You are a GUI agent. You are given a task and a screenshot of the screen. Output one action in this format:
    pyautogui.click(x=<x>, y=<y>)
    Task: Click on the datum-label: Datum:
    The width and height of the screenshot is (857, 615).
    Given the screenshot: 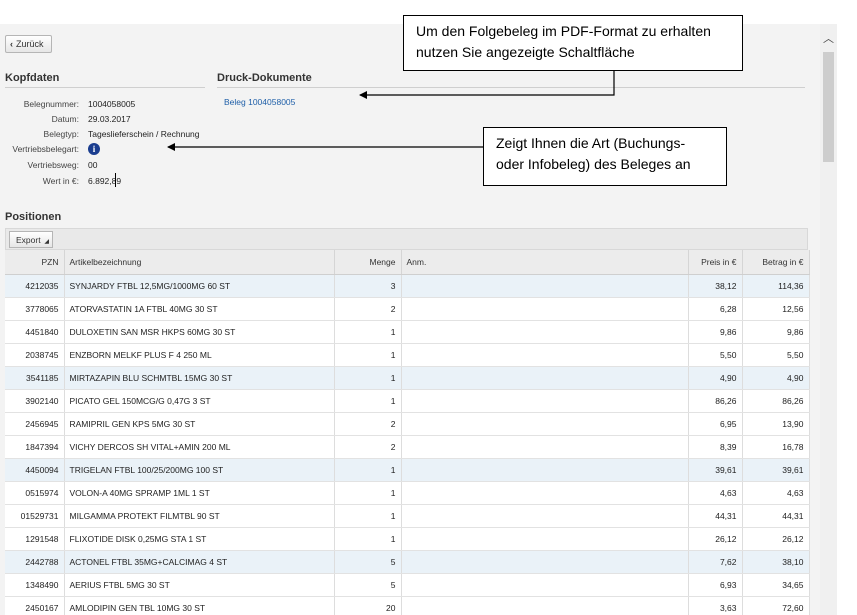 What is the action you would take?
    pyautogui.click(x=65, y=119)
    